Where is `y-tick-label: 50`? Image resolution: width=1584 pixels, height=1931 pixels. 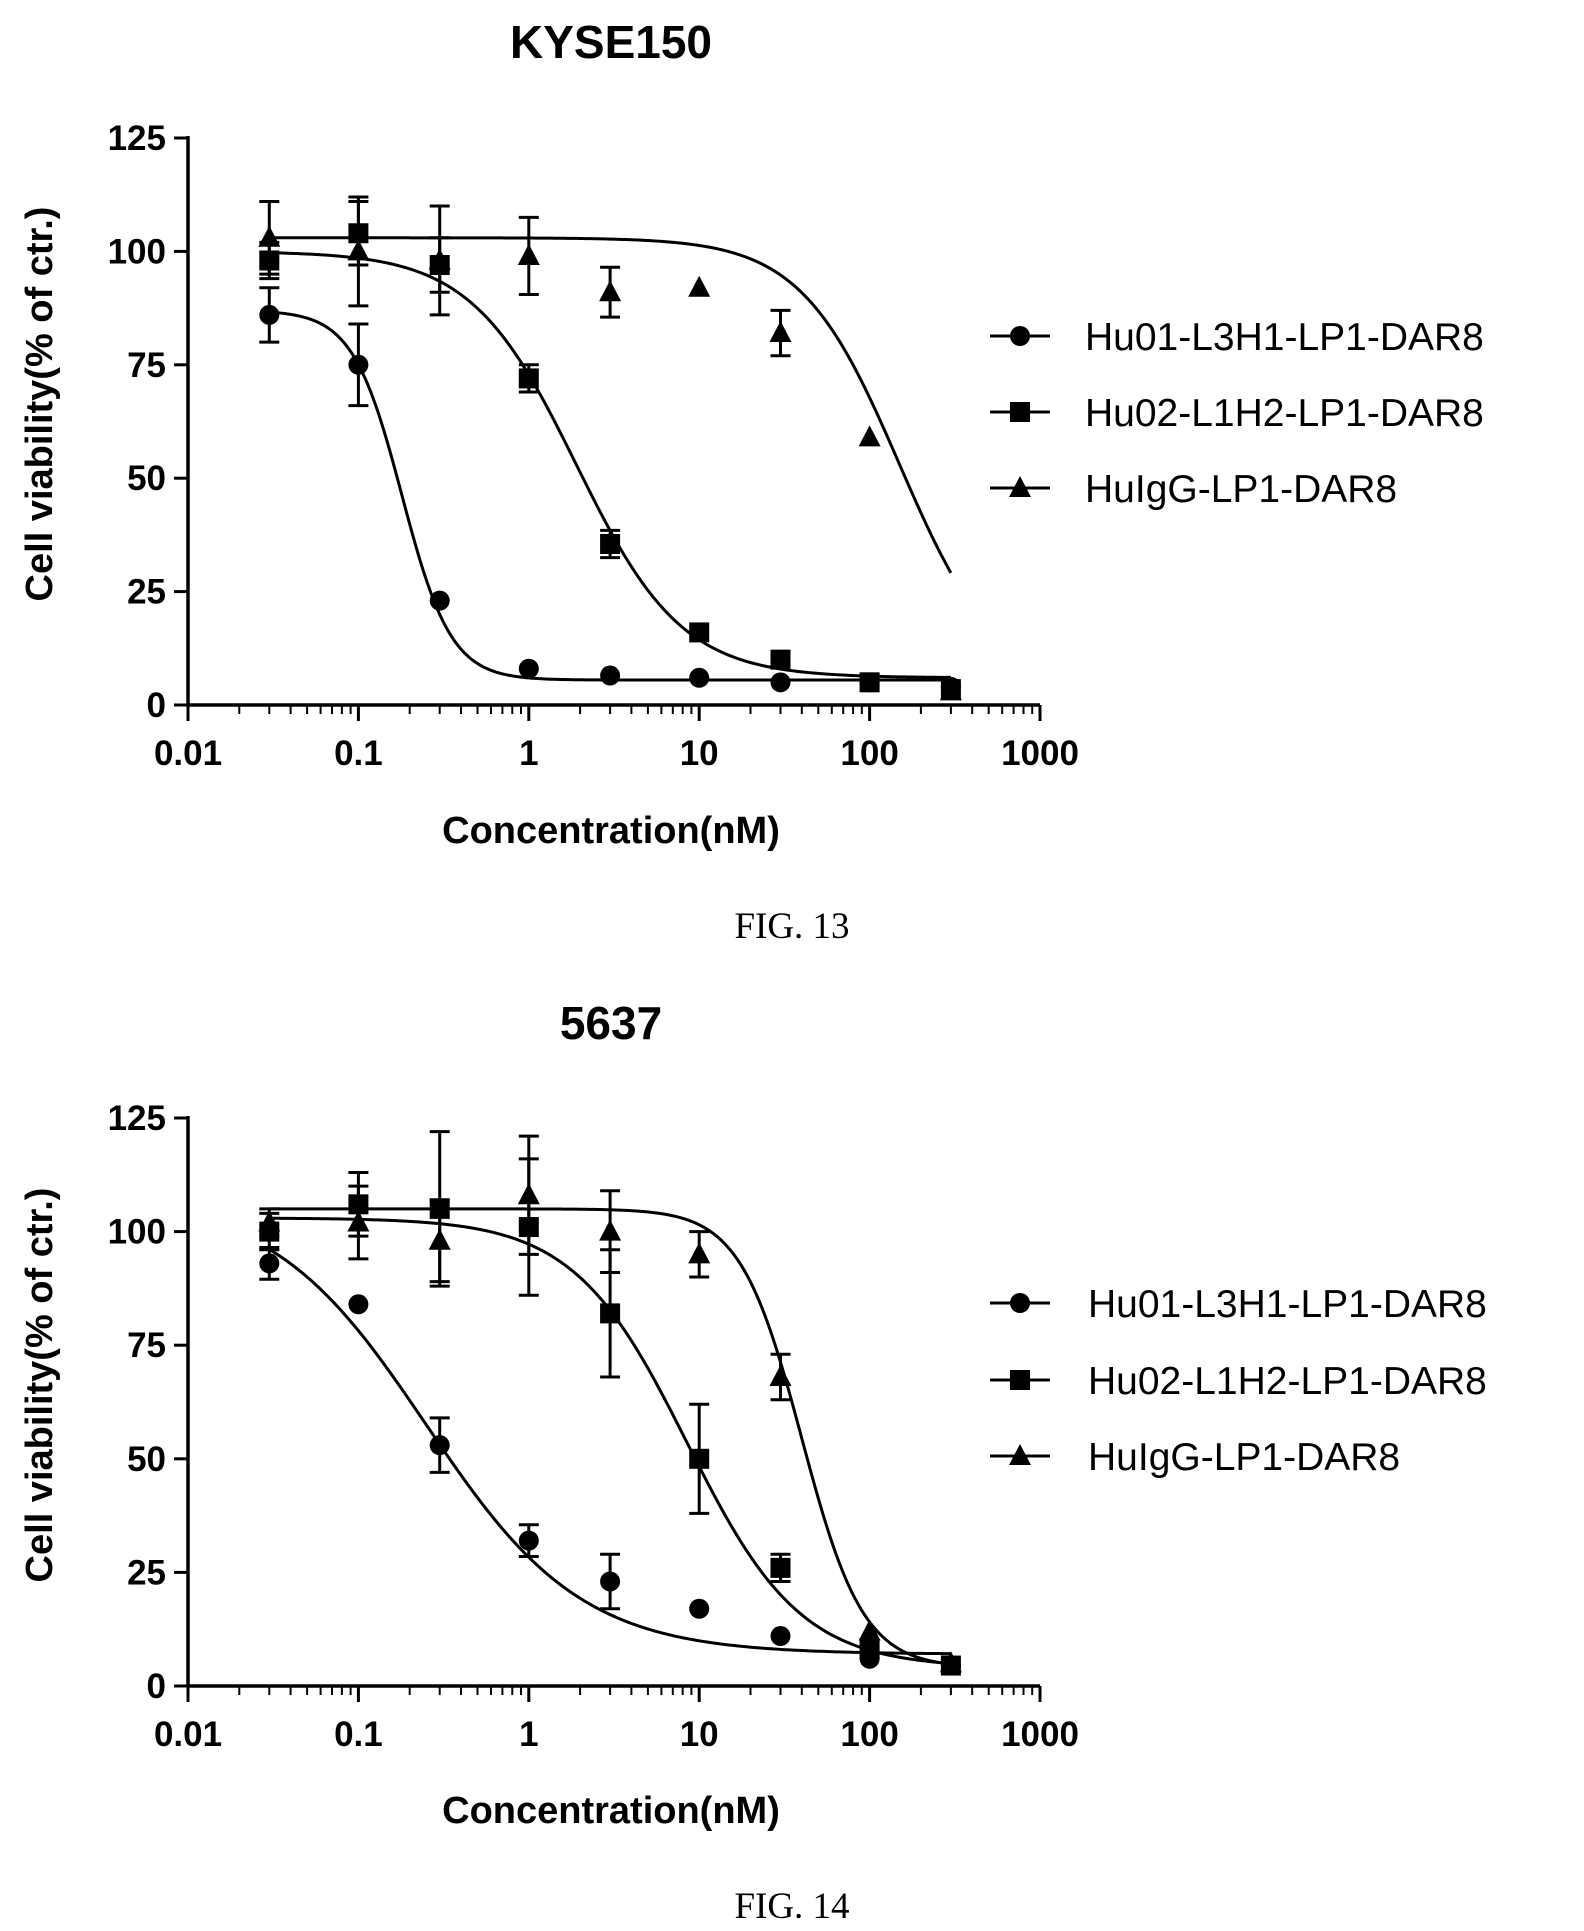
y-tick-label: 50 is located at coordinates (146, 478).